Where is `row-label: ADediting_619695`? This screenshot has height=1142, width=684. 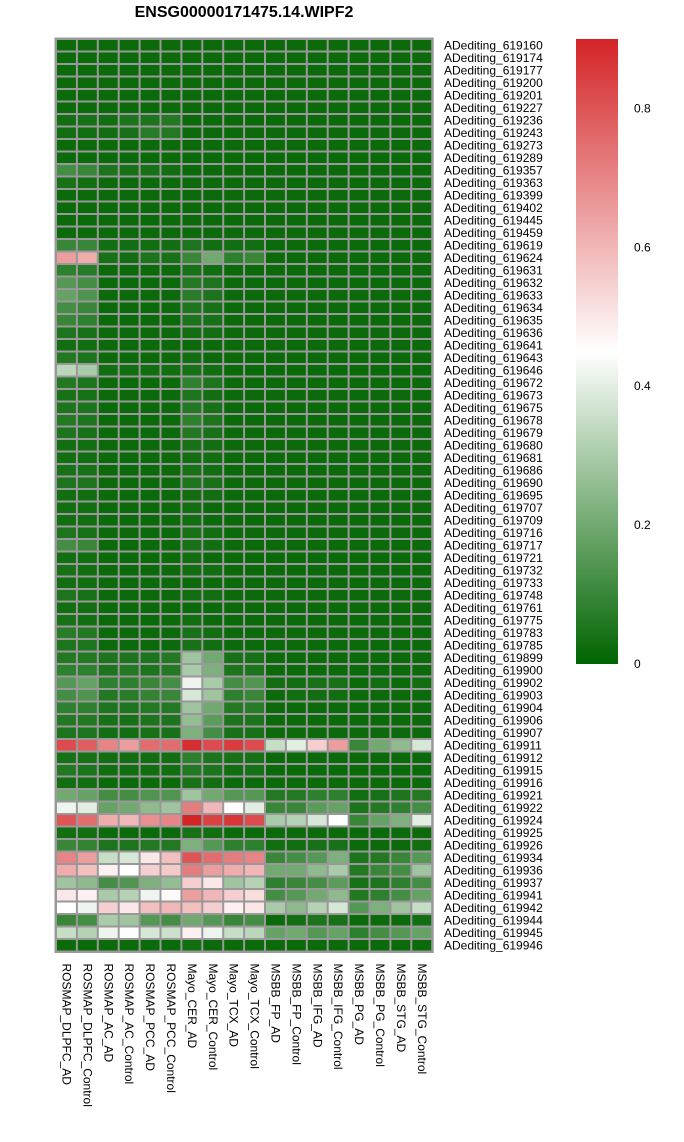
row-label: ADediting_619695 is located at coordinates (493, 495).